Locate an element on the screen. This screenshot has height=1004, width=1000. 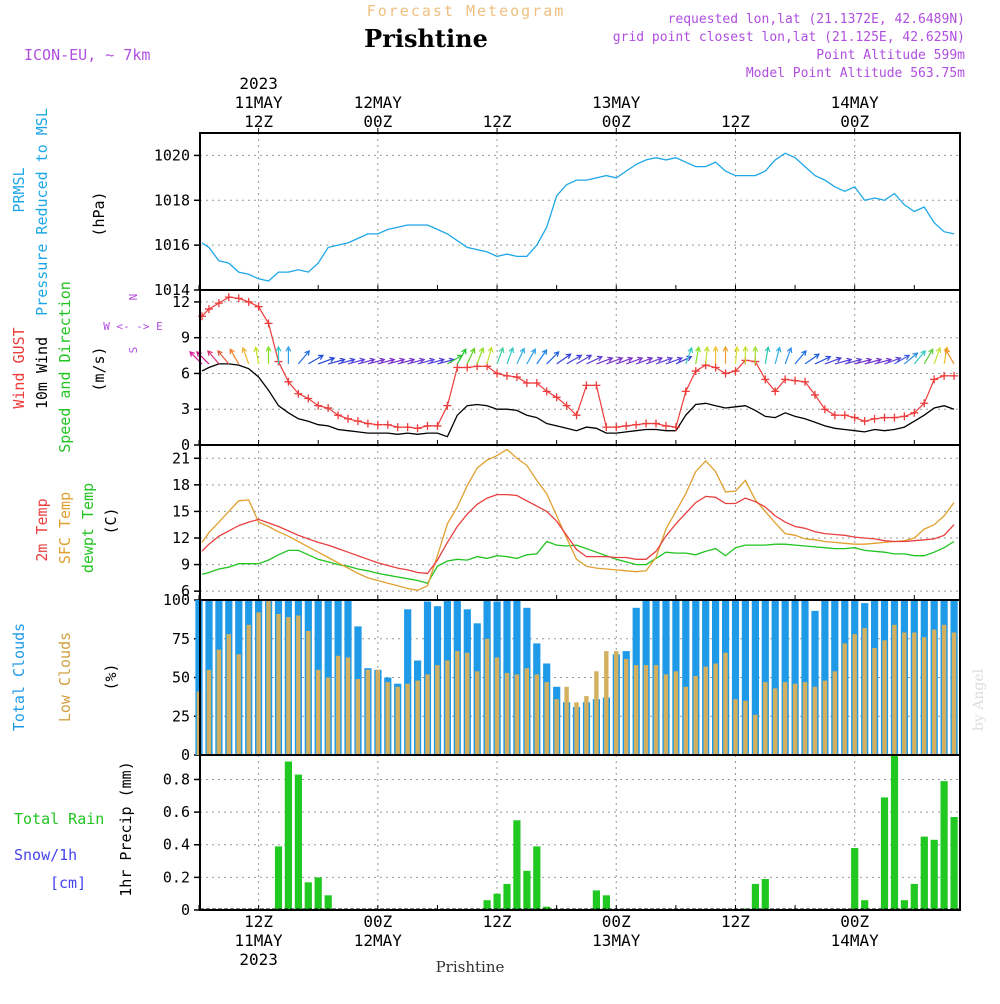
dewpoint-line is located at coordinates (578, 562).